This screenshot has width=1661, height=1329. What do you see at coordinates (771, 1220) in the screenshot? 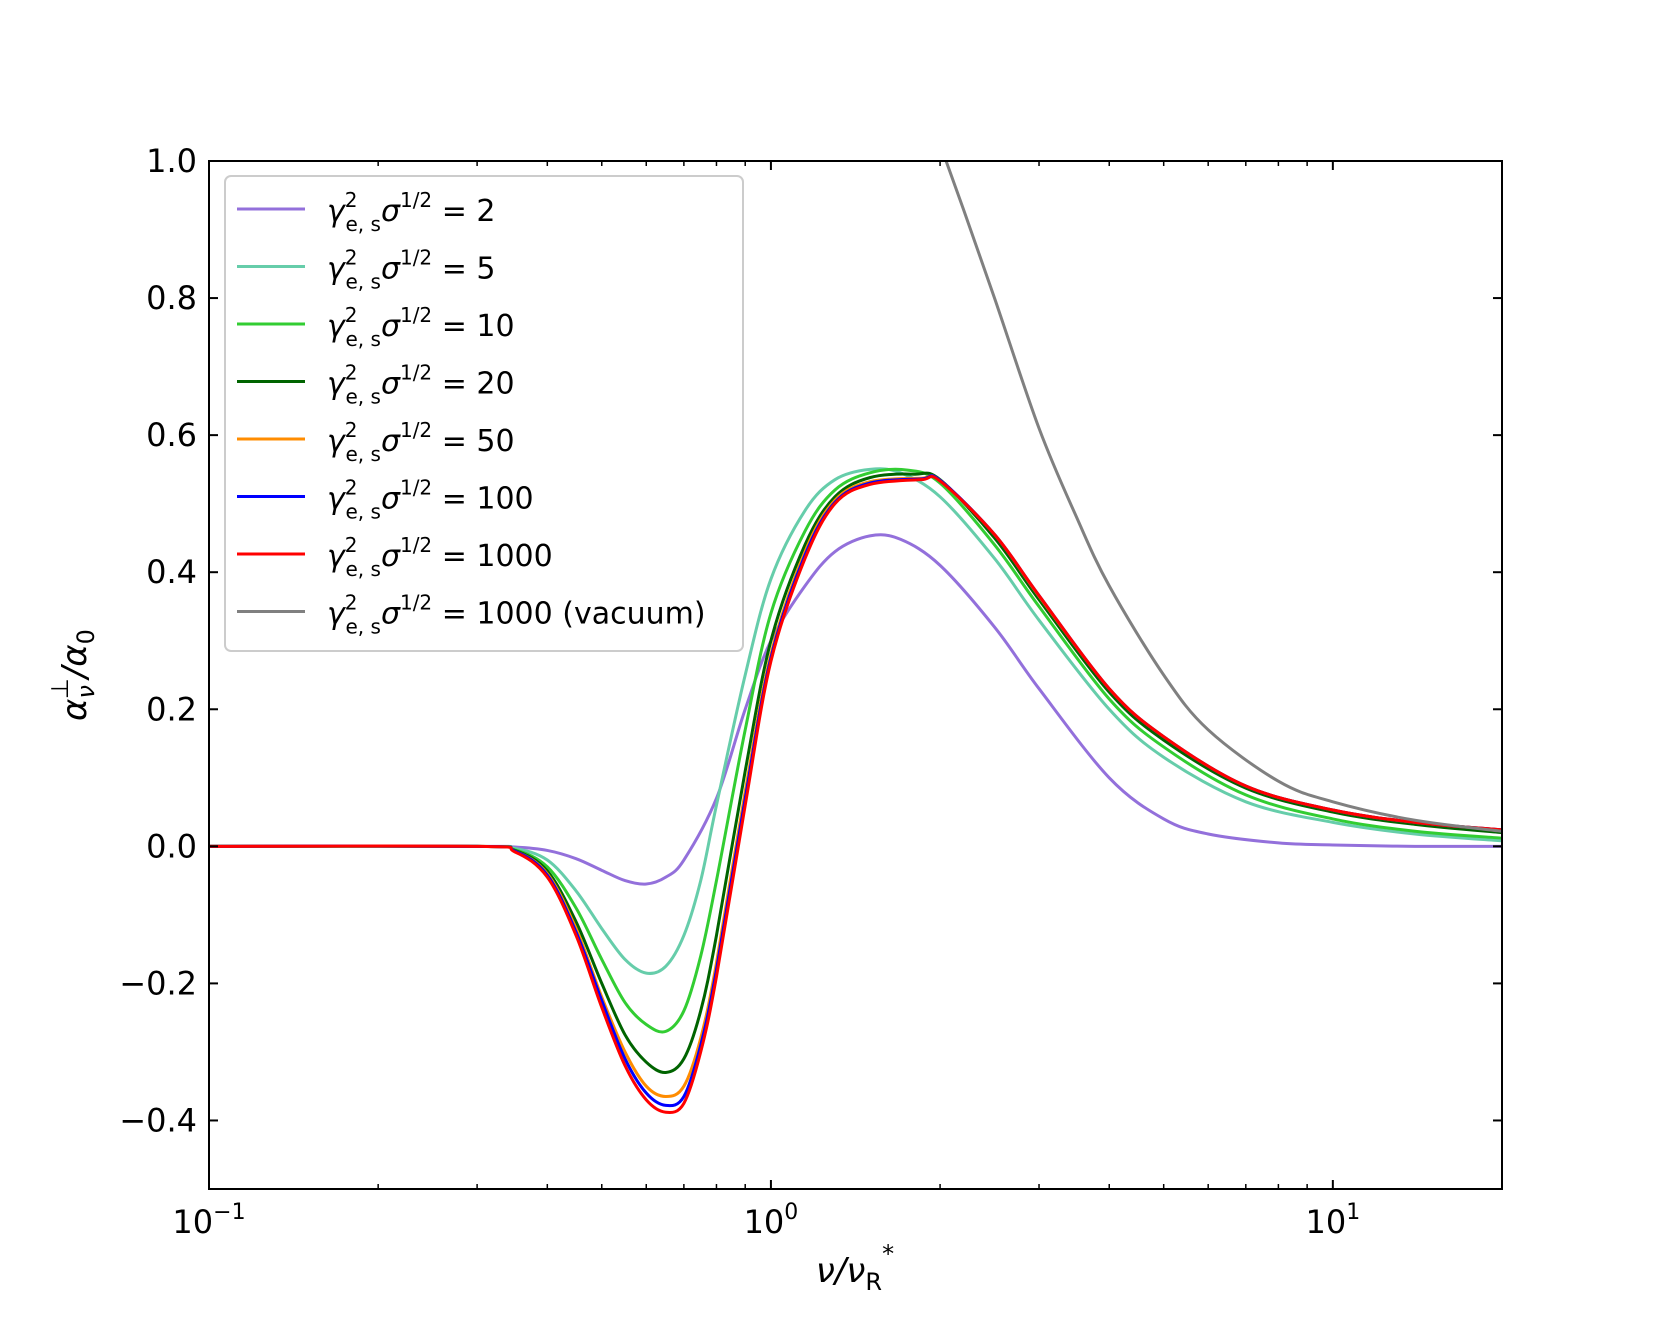
I see `x-tick-label: 10⁰` at bounding box center [771, 1220].